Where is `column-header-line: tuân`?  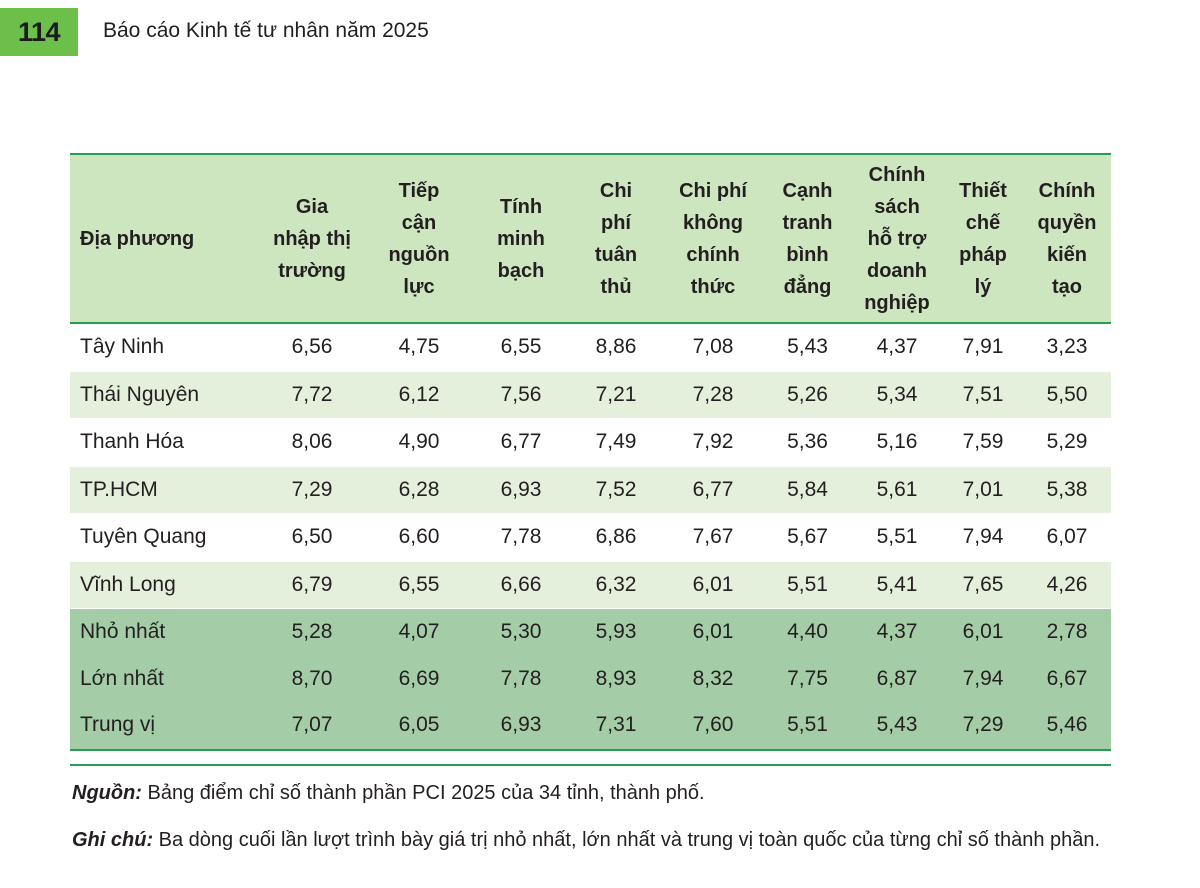 column-header-line: tuân is located at coordinates (616, 254).